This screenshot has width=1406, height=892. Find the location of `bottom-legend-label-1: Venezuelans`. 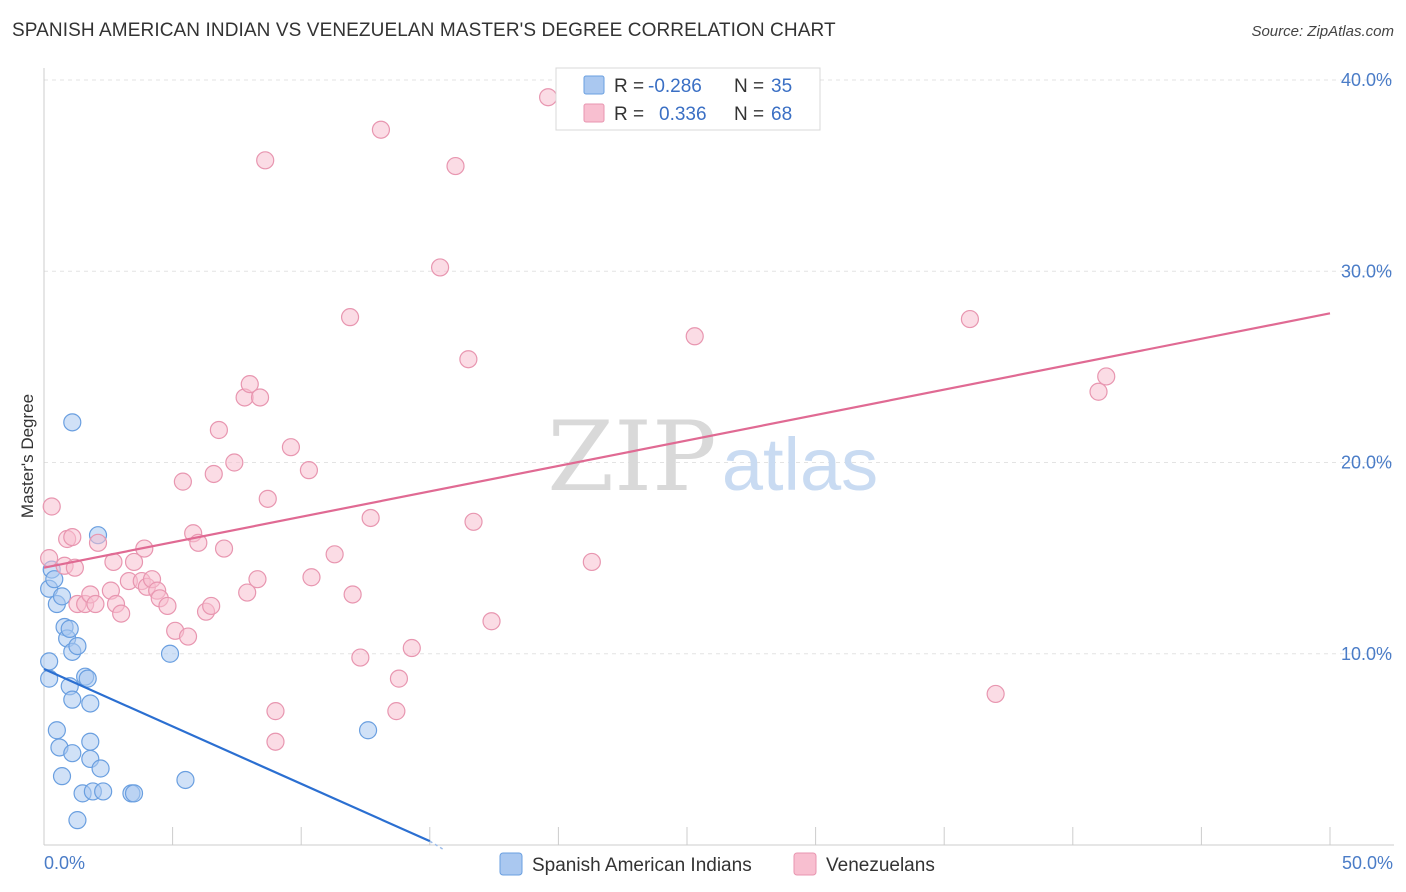

bottom-legend-label-1: Venezuelans is located at coordinates (880, 865).